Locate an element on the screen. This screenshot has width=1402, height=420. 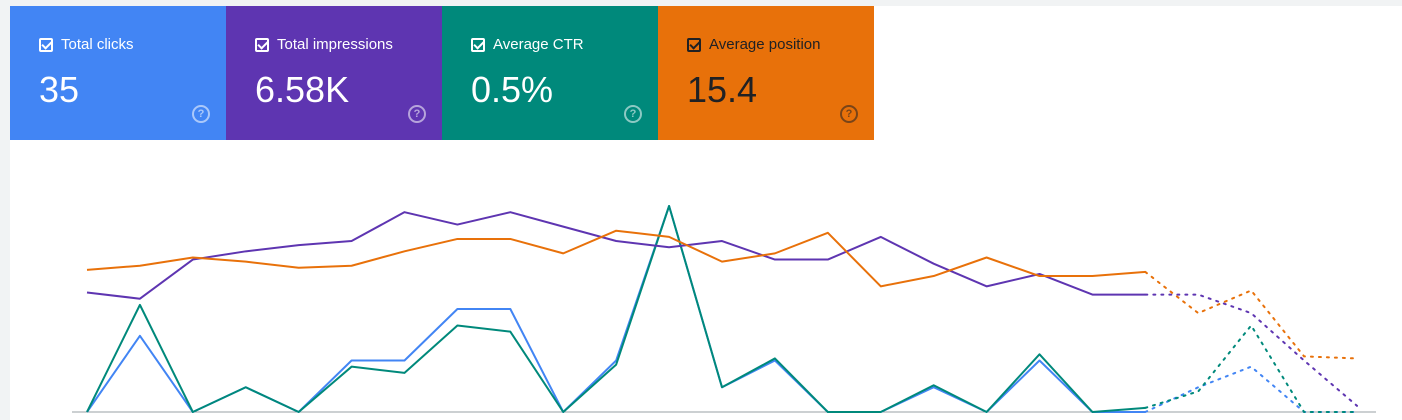
metric-card-total-impressions: Total impressions 6.58K ? is located at coordinates (334, 73).